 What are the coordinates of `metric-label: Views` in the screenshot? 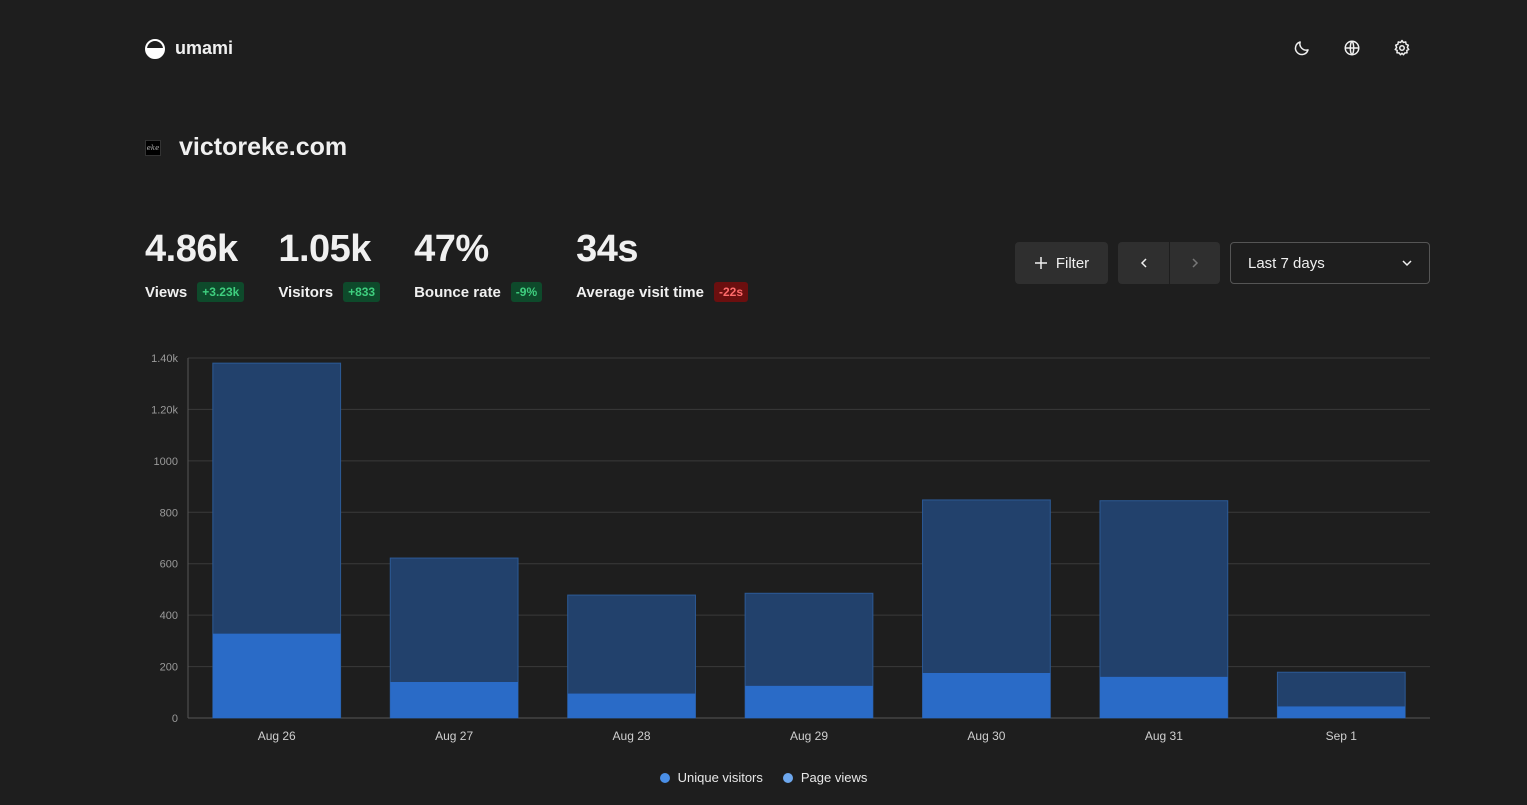 It's located at (166, 292).